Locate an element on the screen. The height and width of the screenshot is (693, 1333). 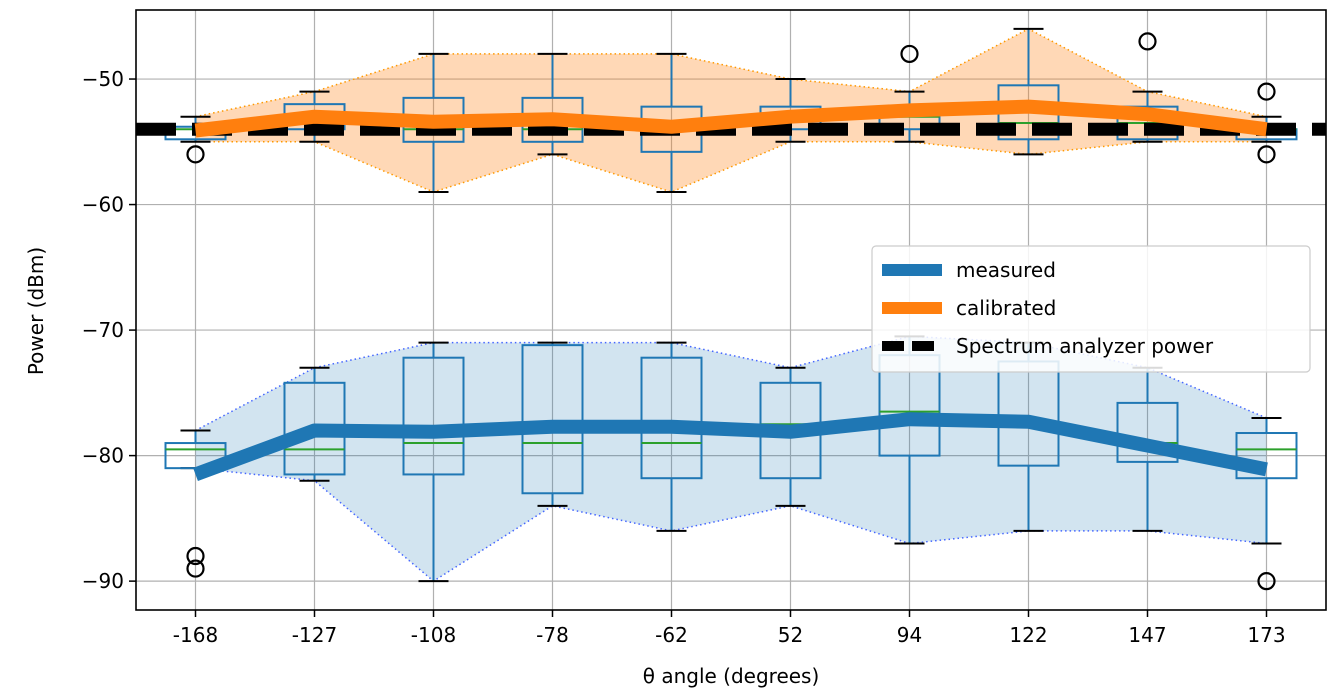
x-axis-label: θ angle (degrees) is located at coordinates (731, 676).